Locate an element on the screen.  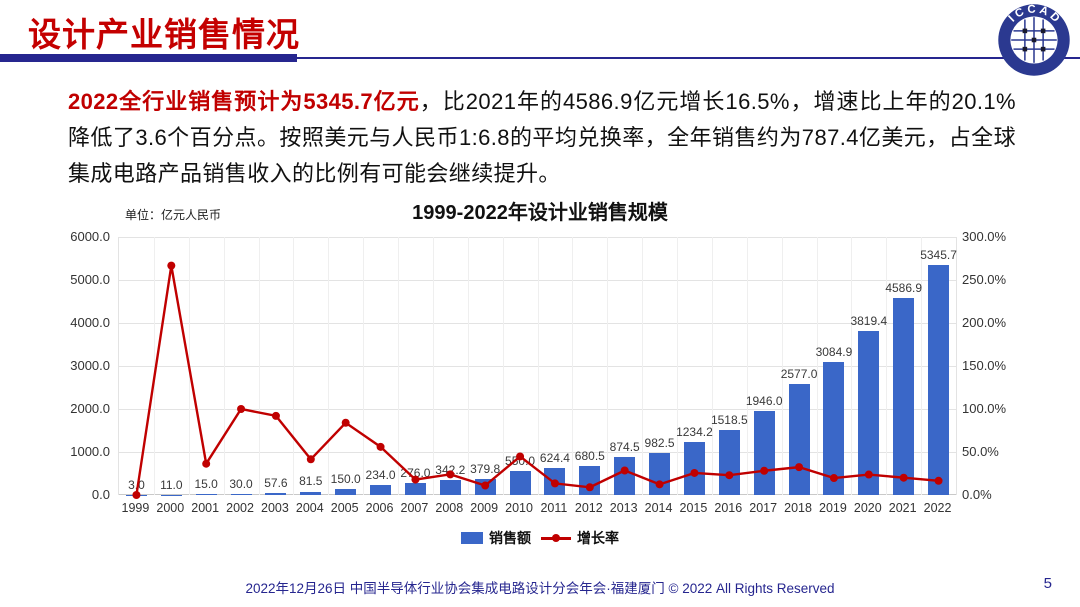
left-axis-tick: 3000.0 is located at coordinates (90, 365).